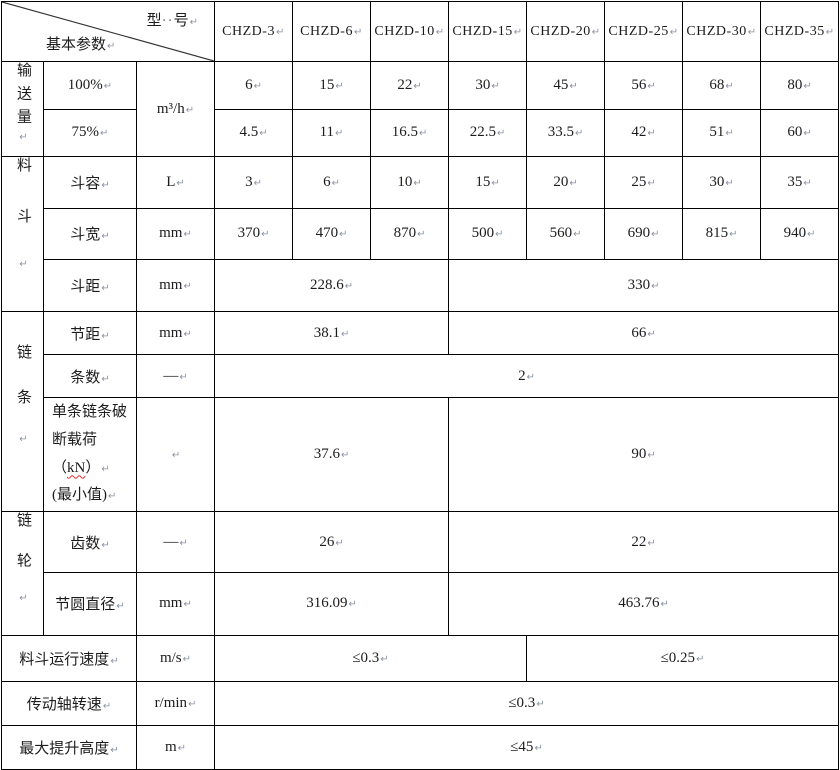 This screenshot has width=840, height=770. I want to click on value-cell-span-all: 2↵, so click(527, 376).